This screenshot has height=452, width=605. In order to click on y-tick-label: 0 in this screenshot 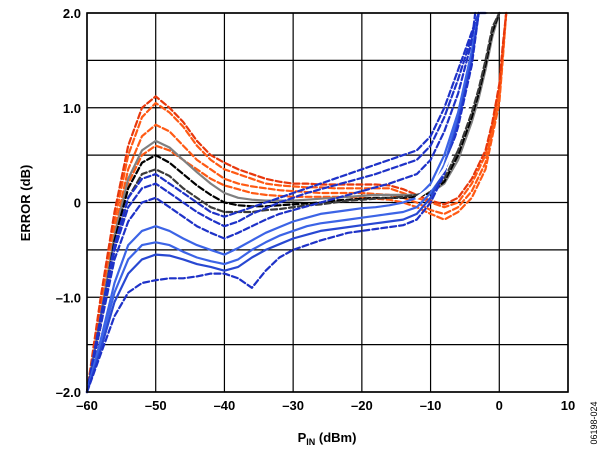, I will do `click(77, 203)`.